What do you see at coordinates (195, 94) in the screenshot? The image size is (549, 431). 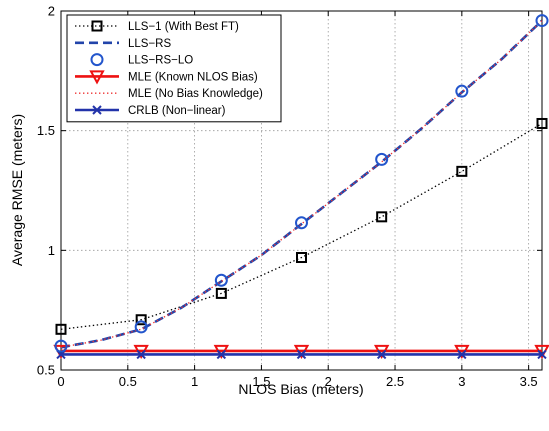 I see `legend-label: MLE (No Bias Knowledge)` at bounding box center [195, 94].